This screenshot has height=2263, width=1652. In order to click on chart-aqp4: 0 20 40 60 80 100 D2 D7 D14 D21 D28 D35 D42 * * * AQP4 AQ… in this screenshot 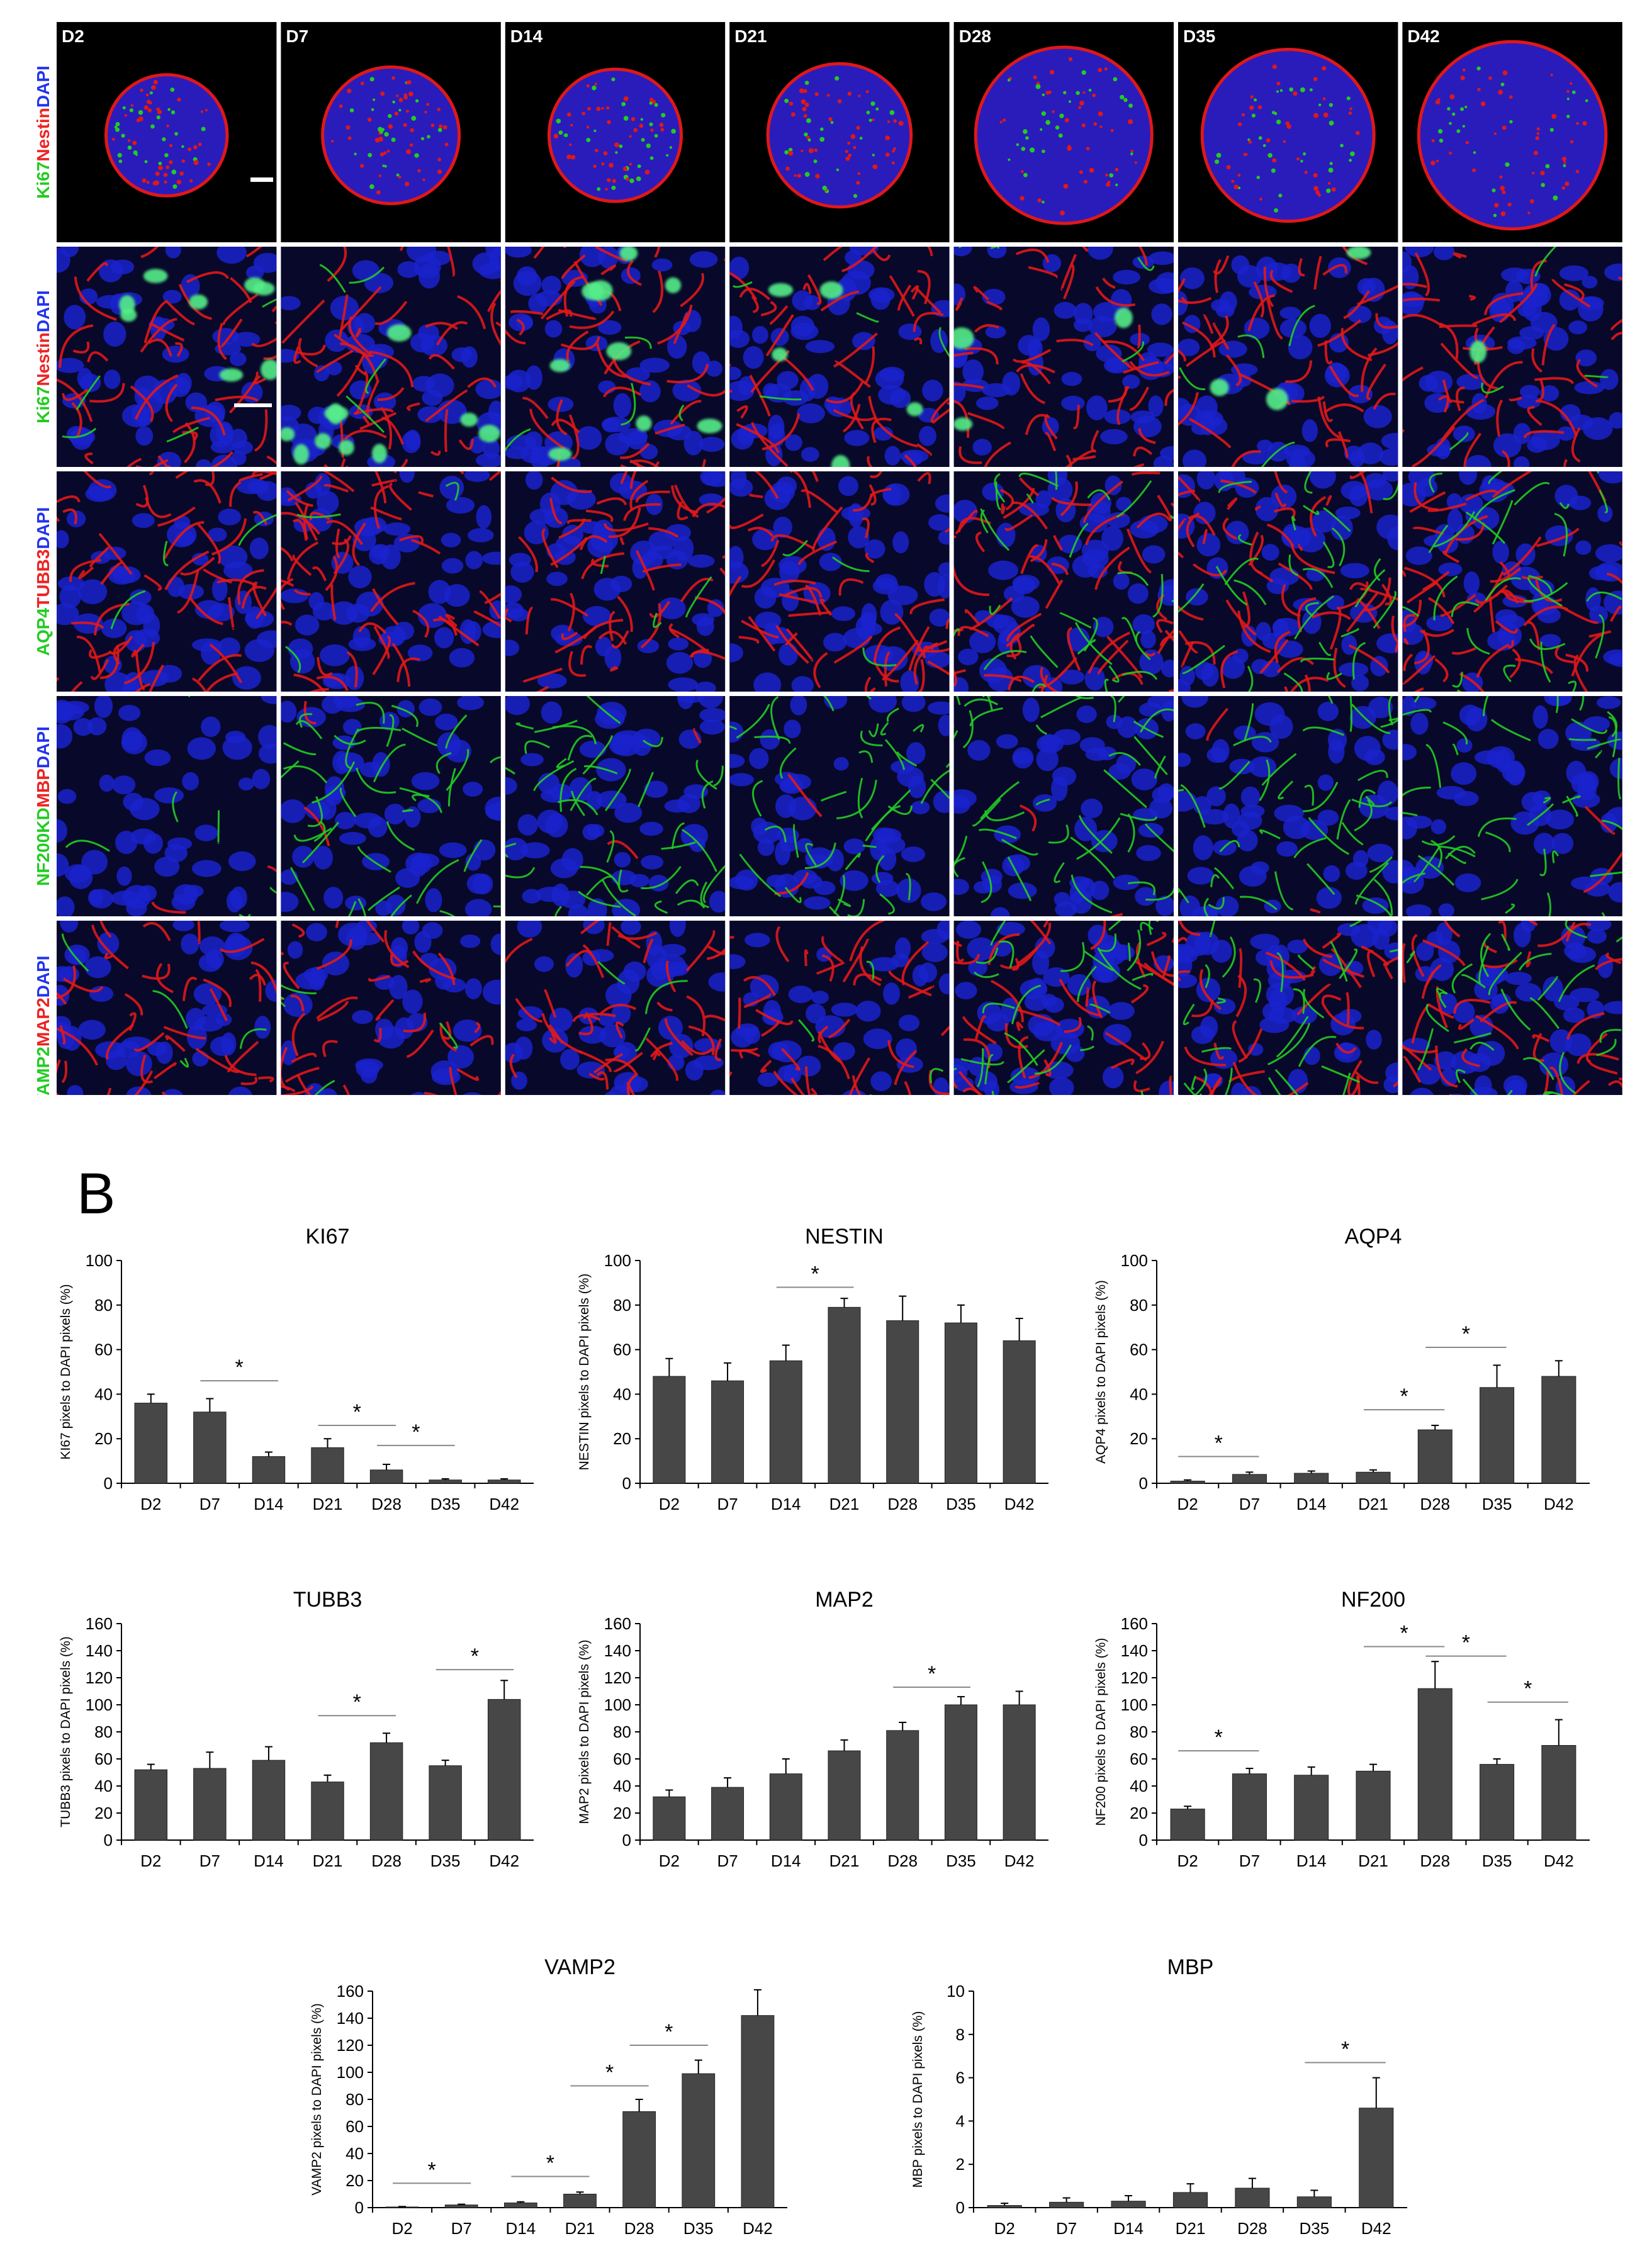, I will do `click(1342, 1369)`.